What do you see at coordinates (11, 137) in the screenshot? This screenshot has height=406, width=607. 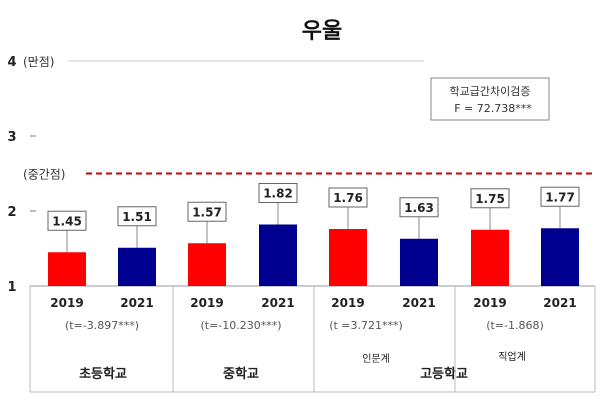 I see `y-tick-label: 3` at bounding box center [11, 137].